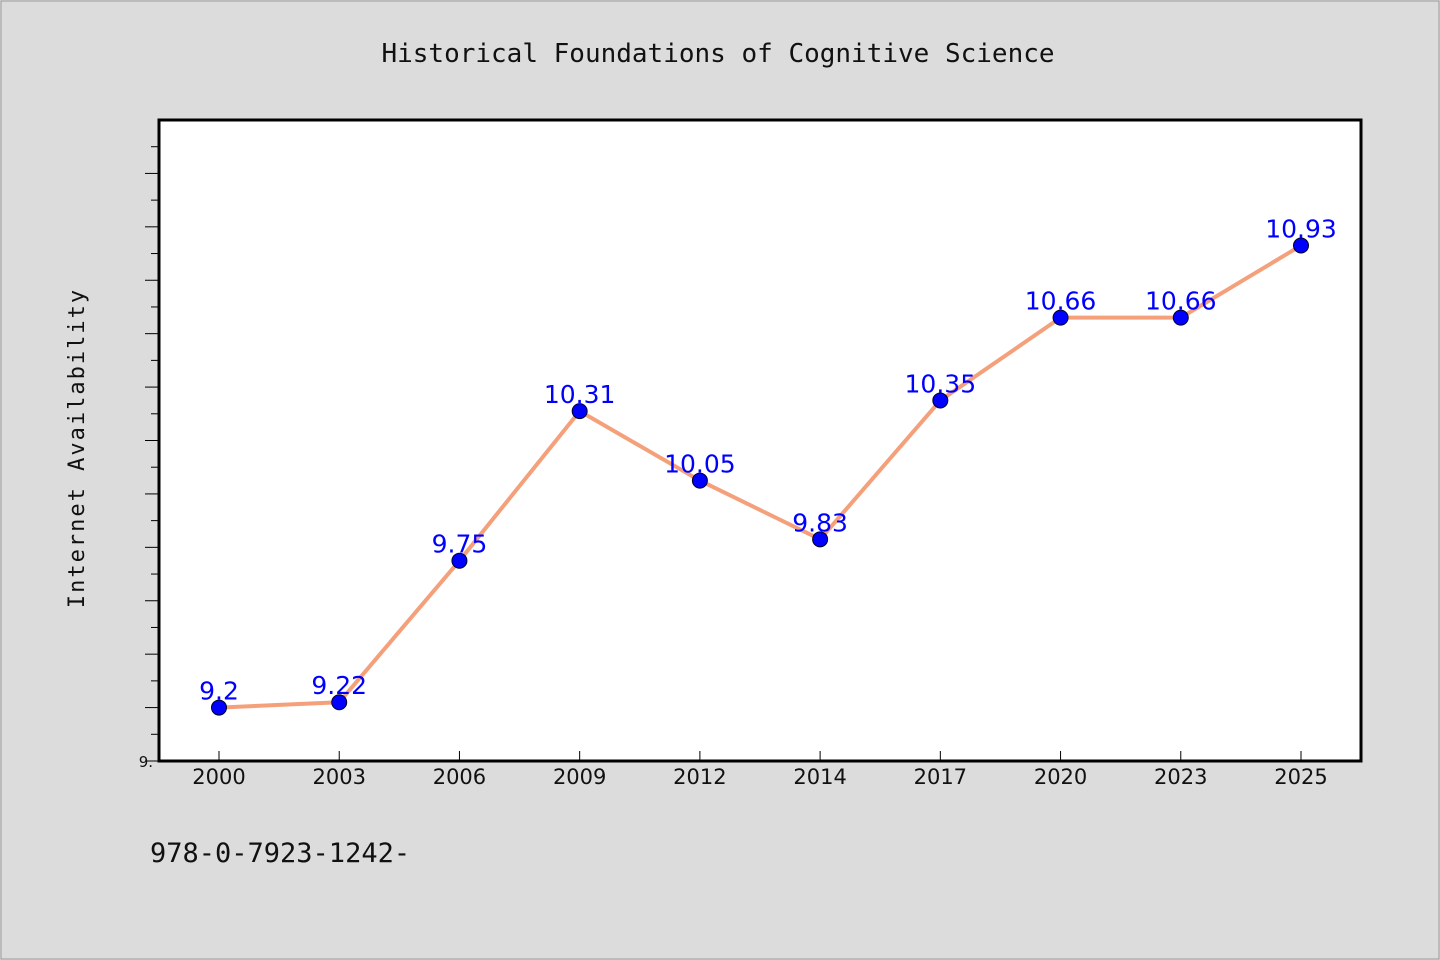 This screenshot has width=1440, height=960. What do you see at coordinates (1300, 777) in the screenshot?
I see `x-tick-label: 2025` at bounding box center [1300, 777].